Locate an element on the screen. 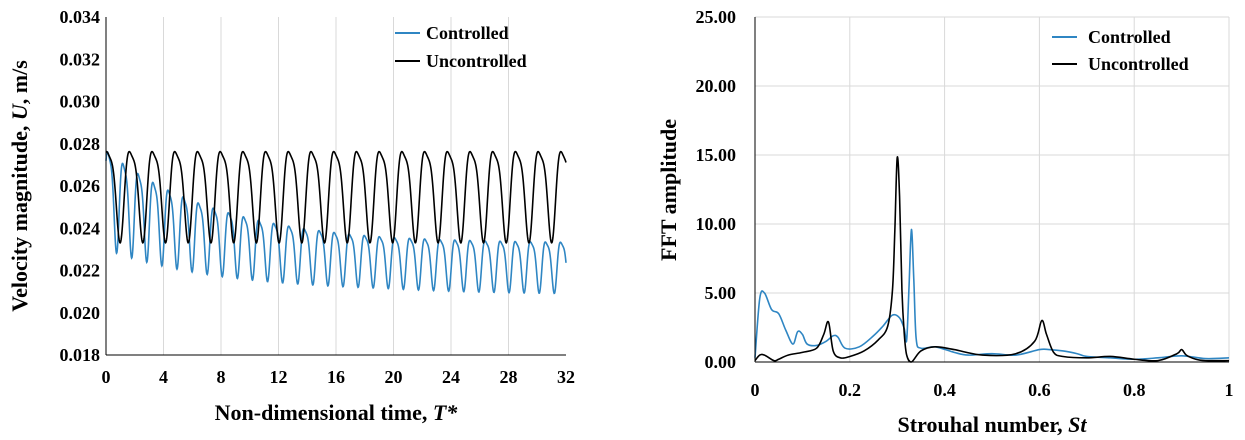 The width and height of the screenshot is (1245, 440). c2-legend-label-controlled: Controlled is located at coordinates (1129, 37).